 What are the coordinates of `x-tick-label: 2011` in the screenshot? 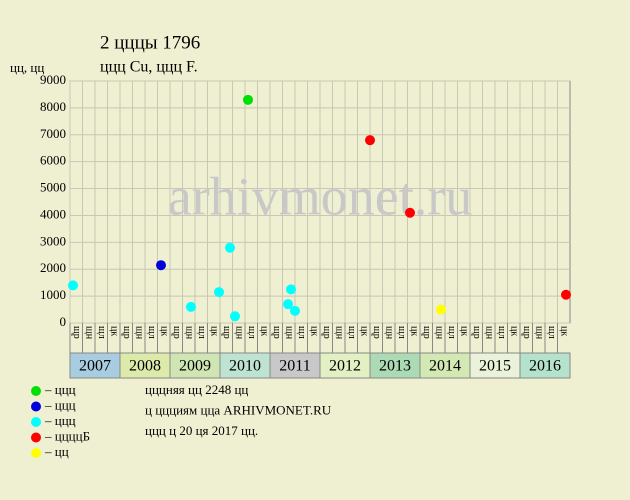 It's located at (294, 366).